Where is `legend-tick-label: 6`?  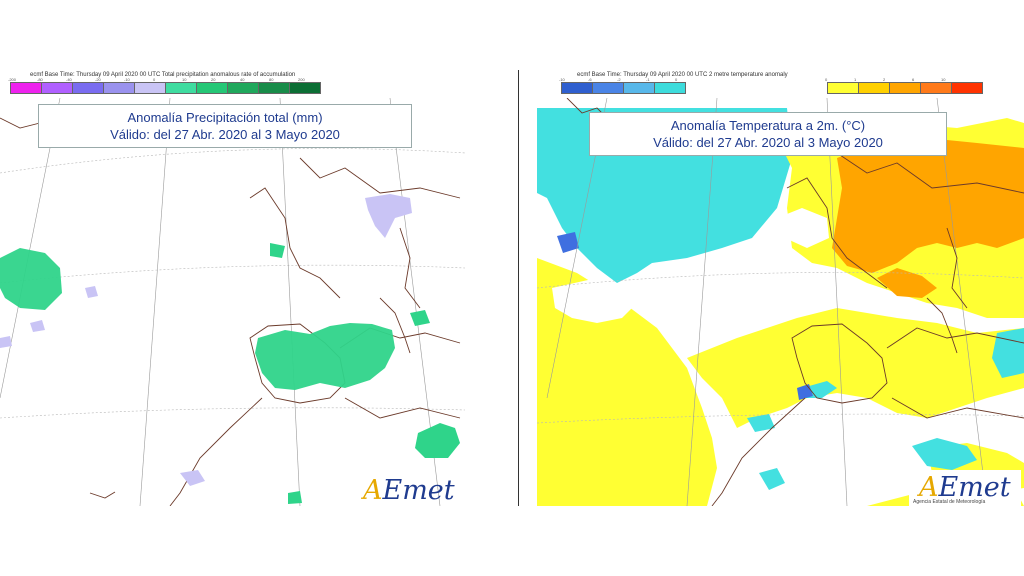
legend-tick-label: 6 is located at coordinates (913, 79).